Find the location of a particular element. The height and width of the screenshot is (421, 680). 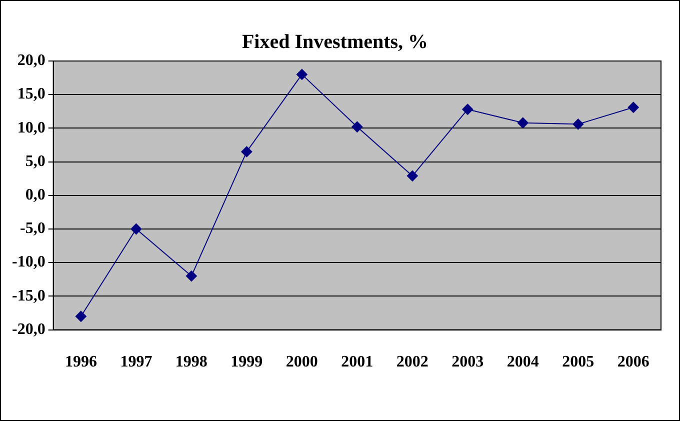

x-tick-label: 2001 is located at coordinates (357, 362).